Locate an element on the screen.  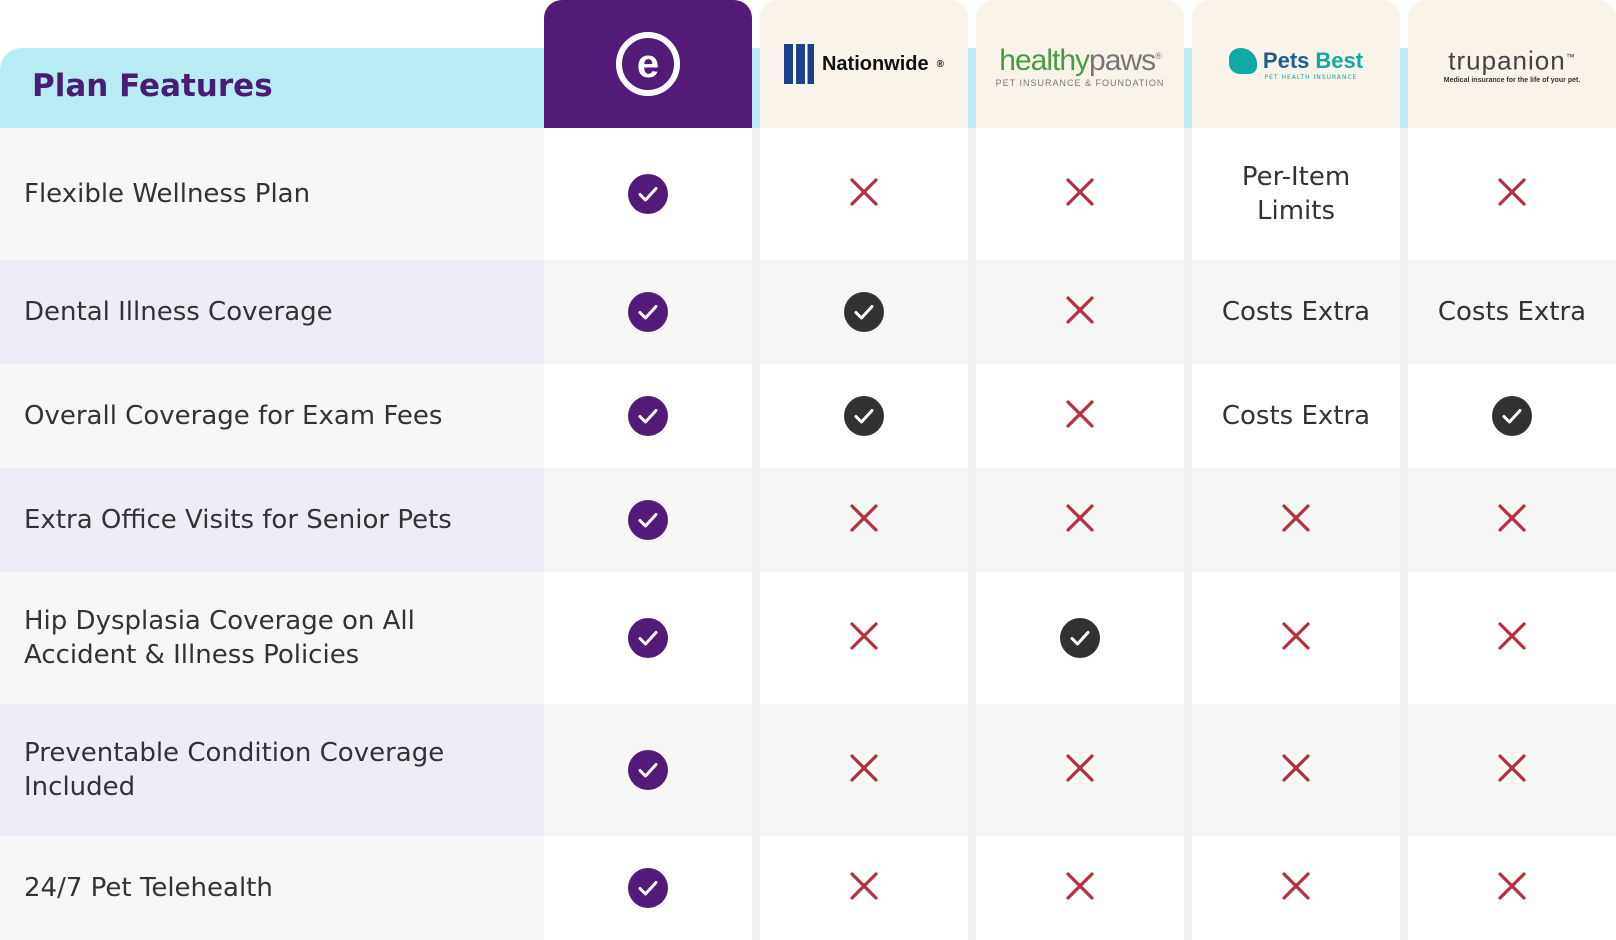
healthypaws-logo: healthypaws® PET INSURANCE & FOUNDATION is located at coordinates (1080, 64).